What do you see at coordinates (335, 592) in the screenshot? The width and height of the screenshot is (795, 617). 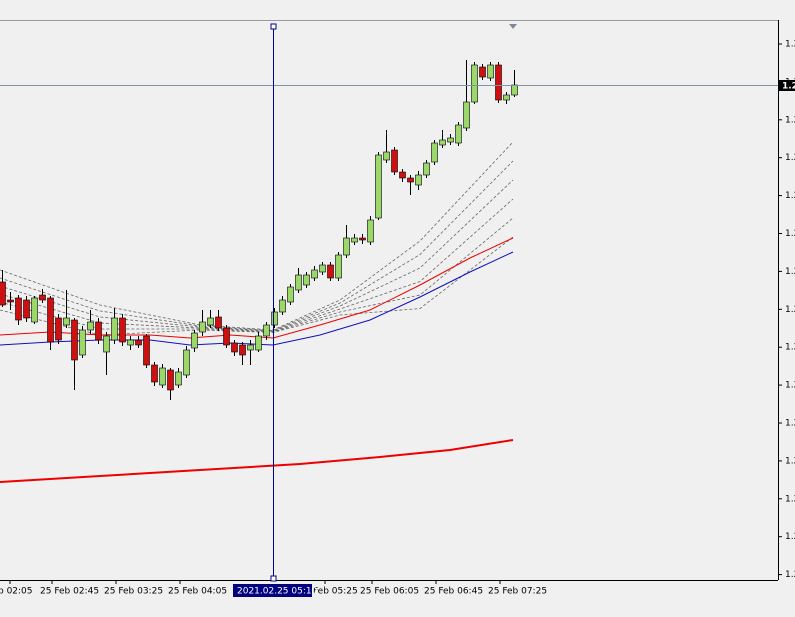 I see `time-label: Feb 05:25` at bounding box center [335, 592].